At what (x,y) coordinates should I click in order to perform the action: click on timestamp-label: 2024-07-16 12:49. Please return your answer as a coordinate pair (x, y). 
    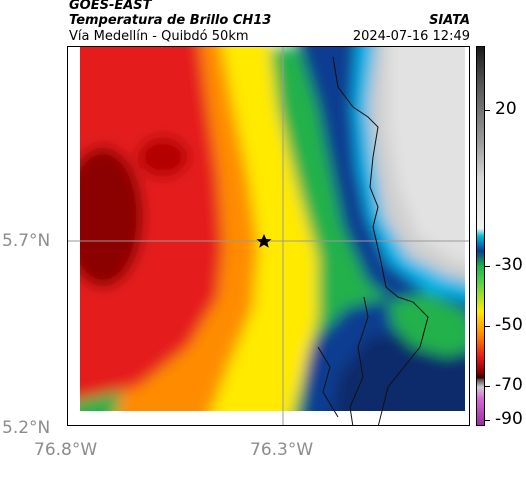
    Looking at the image, I should click on (411, 36).